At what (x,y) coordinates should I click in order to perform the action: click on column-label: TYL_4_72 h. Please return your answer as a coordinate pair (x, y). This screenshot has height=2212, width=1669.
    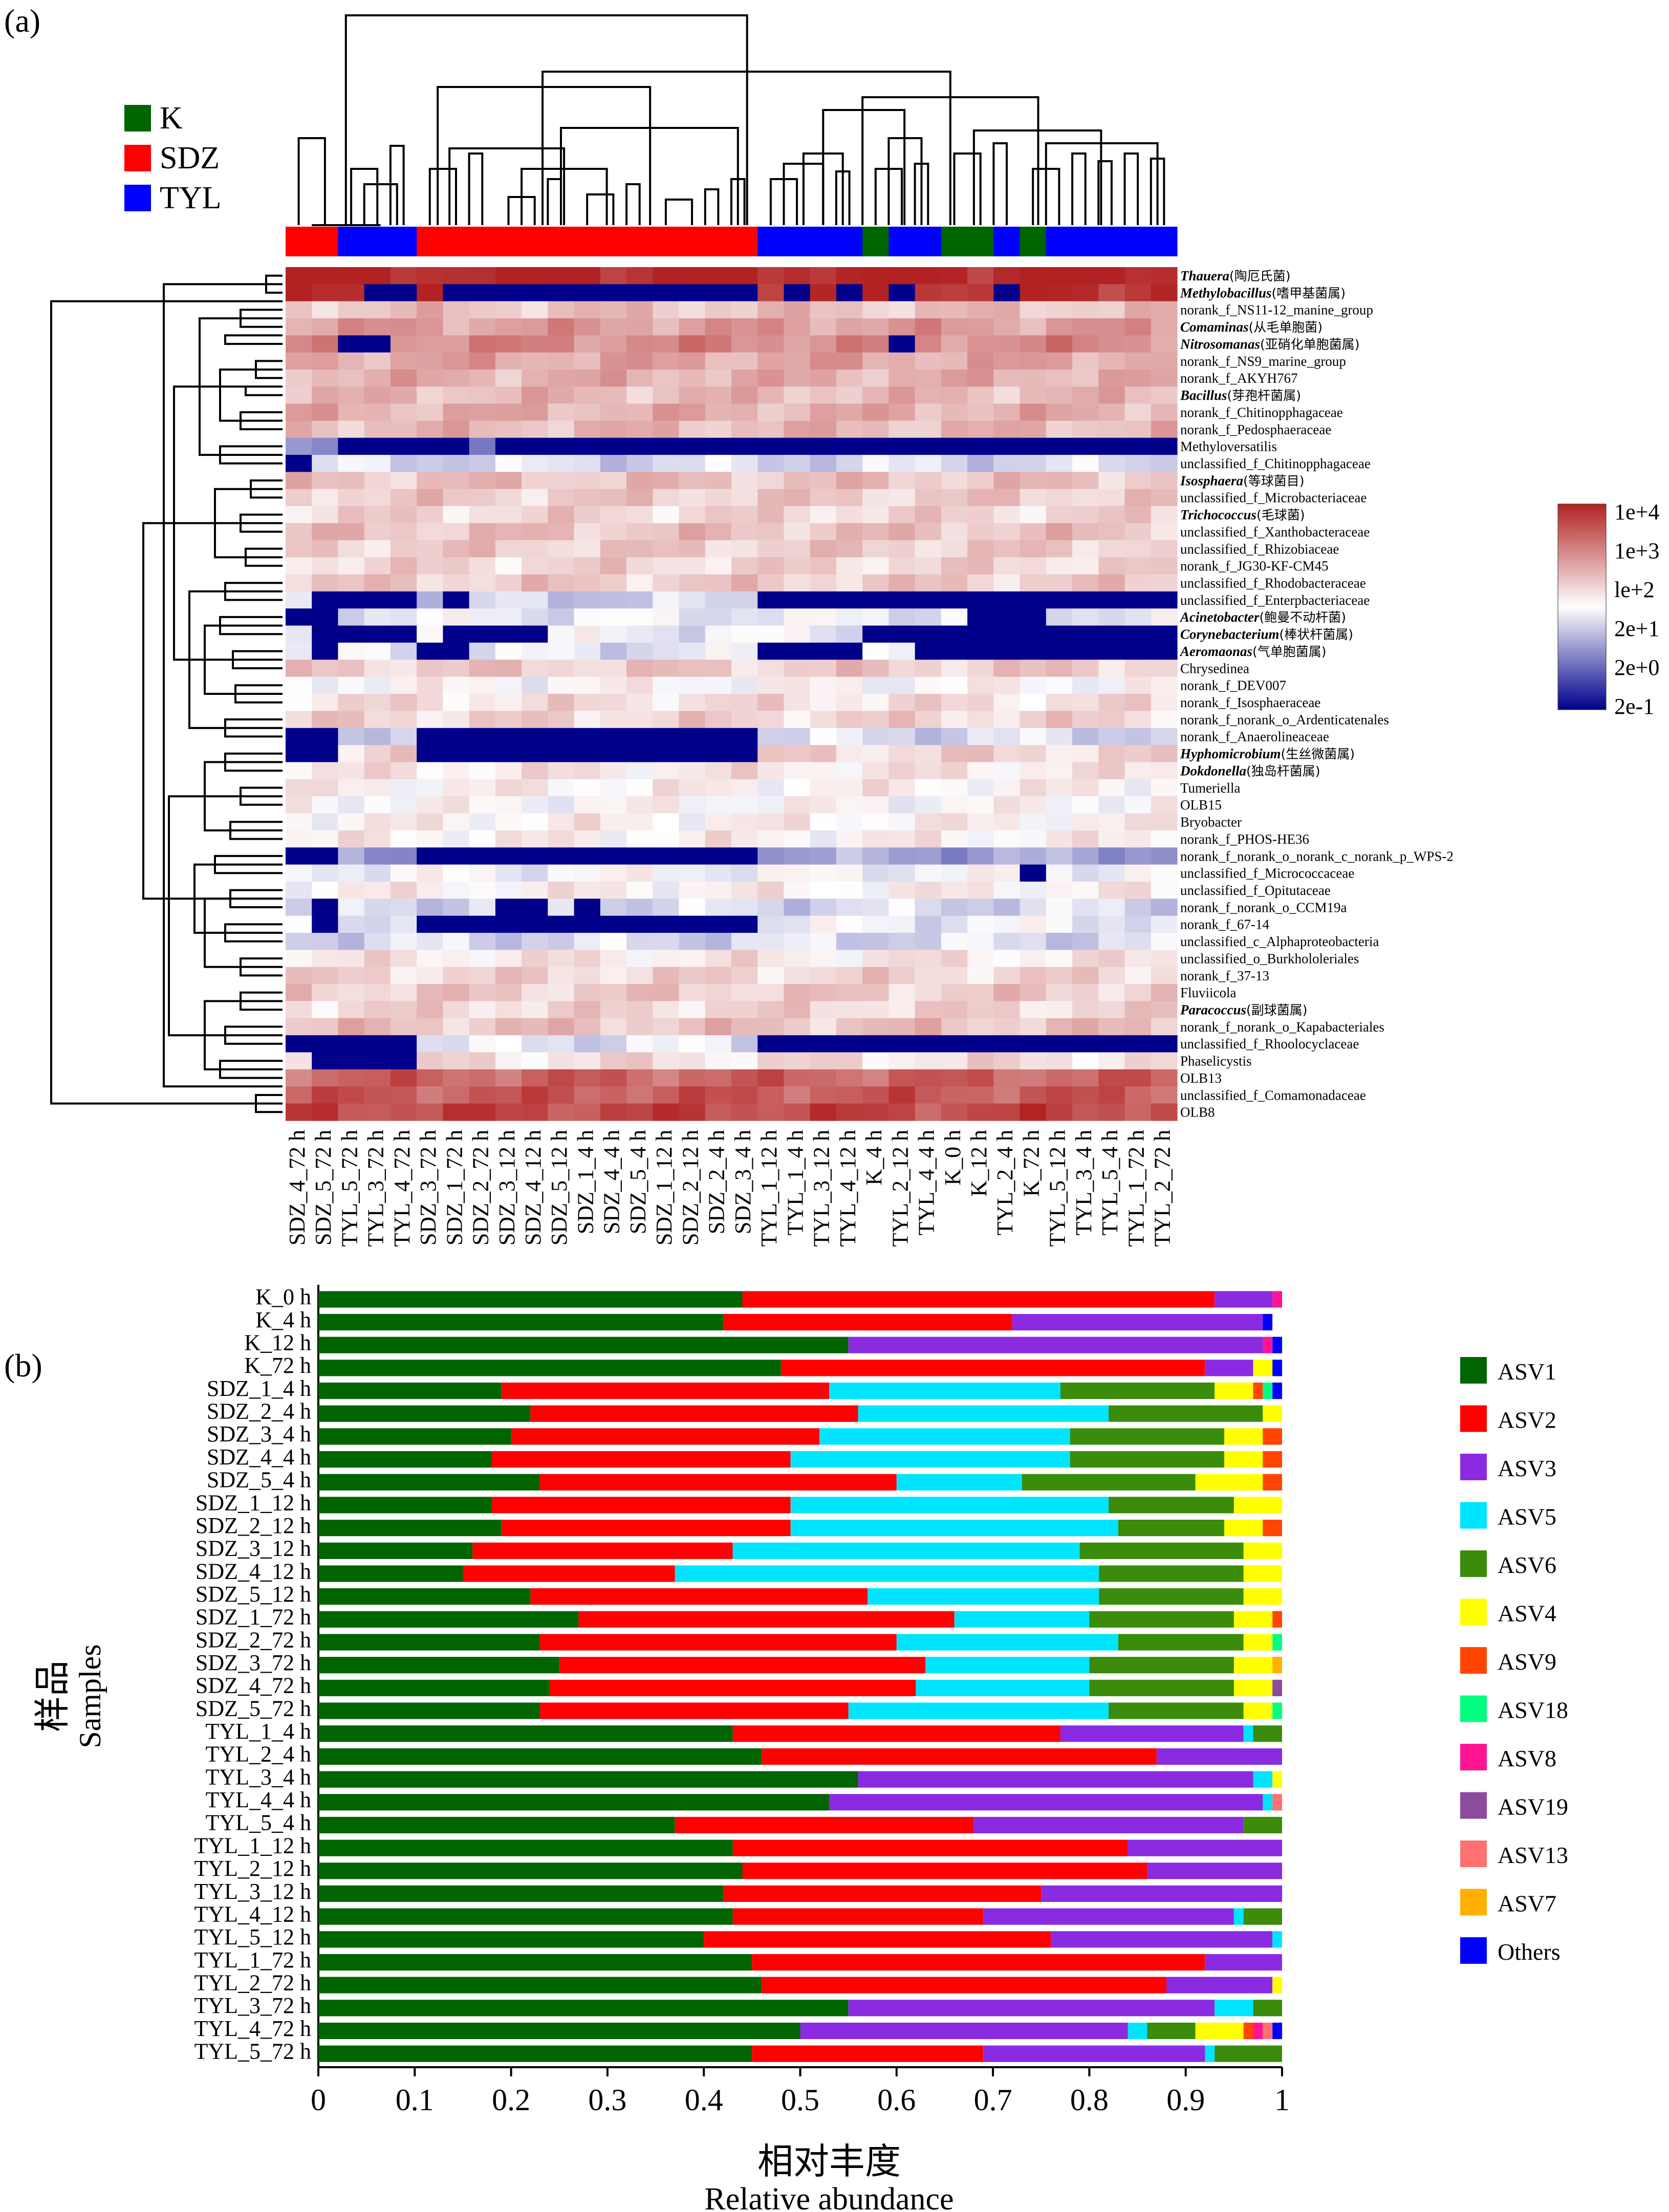
    Looking at the image, I should click on (402, 1188).